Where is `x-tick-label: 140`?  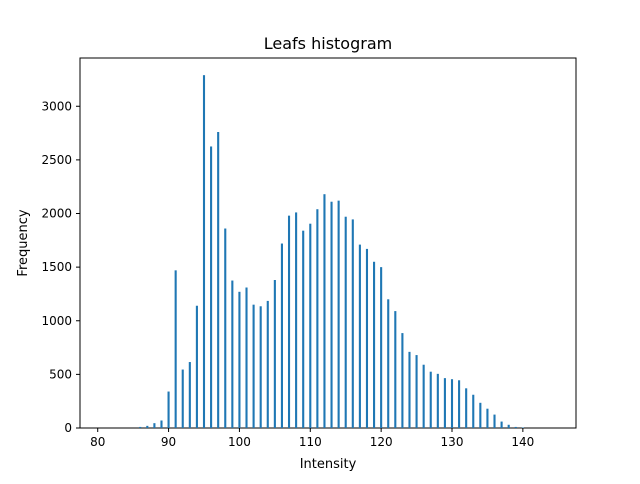 x-tick-label: 140 is located at coordinates (522, 442).